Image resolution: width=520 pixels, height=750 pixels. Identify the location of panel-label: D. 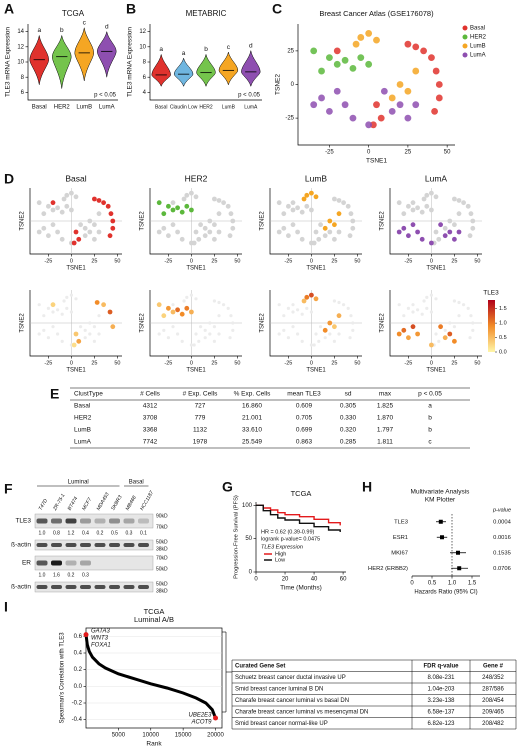
(9, 179).